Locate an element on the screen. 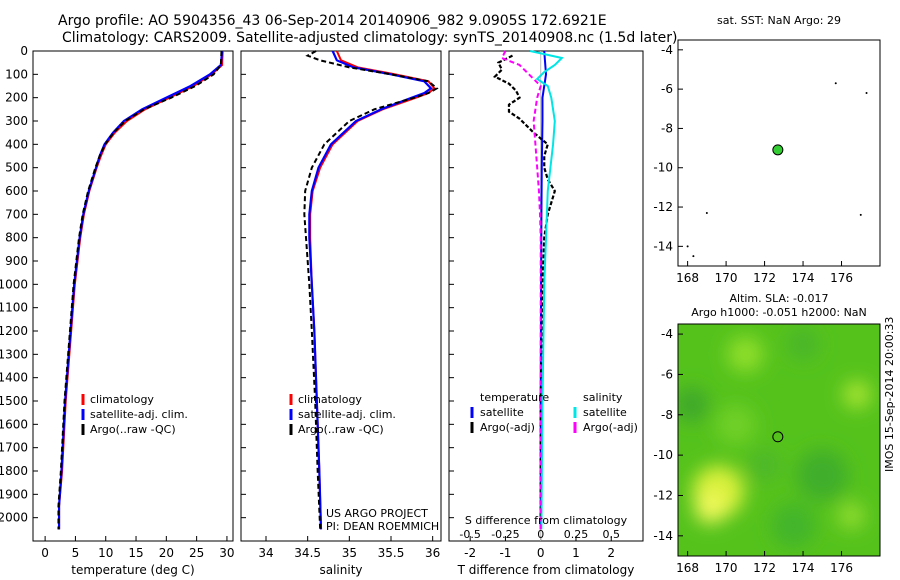 The height and width of the screenshot is (580, 900). sst_map-ytick-label: -10 is located at coordinates (663, 168).